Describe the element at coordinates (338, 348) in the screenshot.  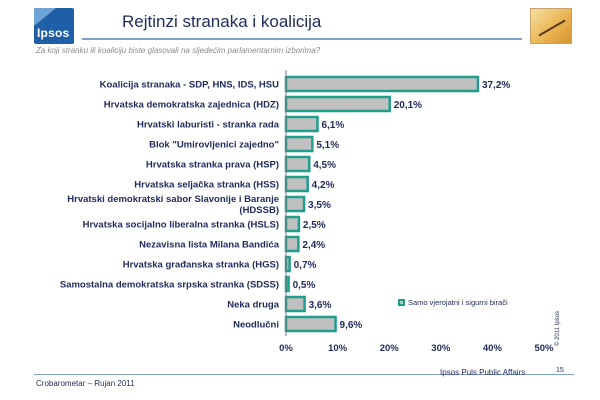
I see `x-tick-label-1: 10%` at that location.